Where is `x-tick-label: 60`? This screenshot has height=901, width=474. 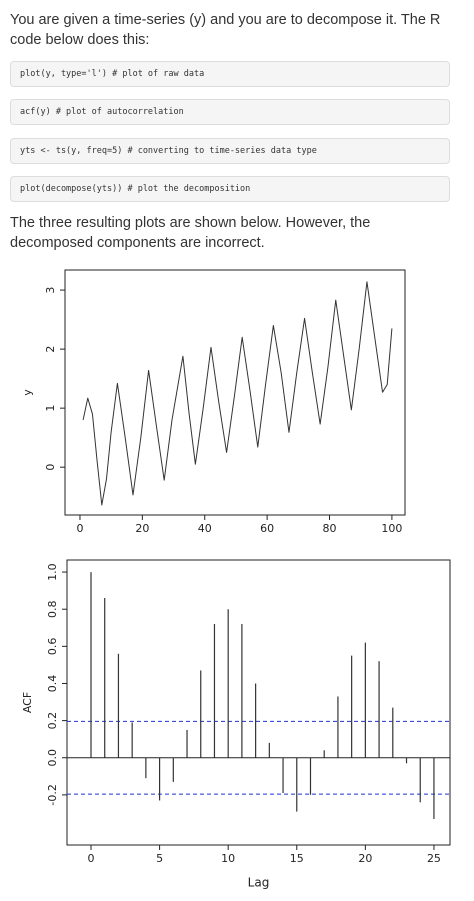
x-tick-label: 60 is located at coordinates (267, 528).